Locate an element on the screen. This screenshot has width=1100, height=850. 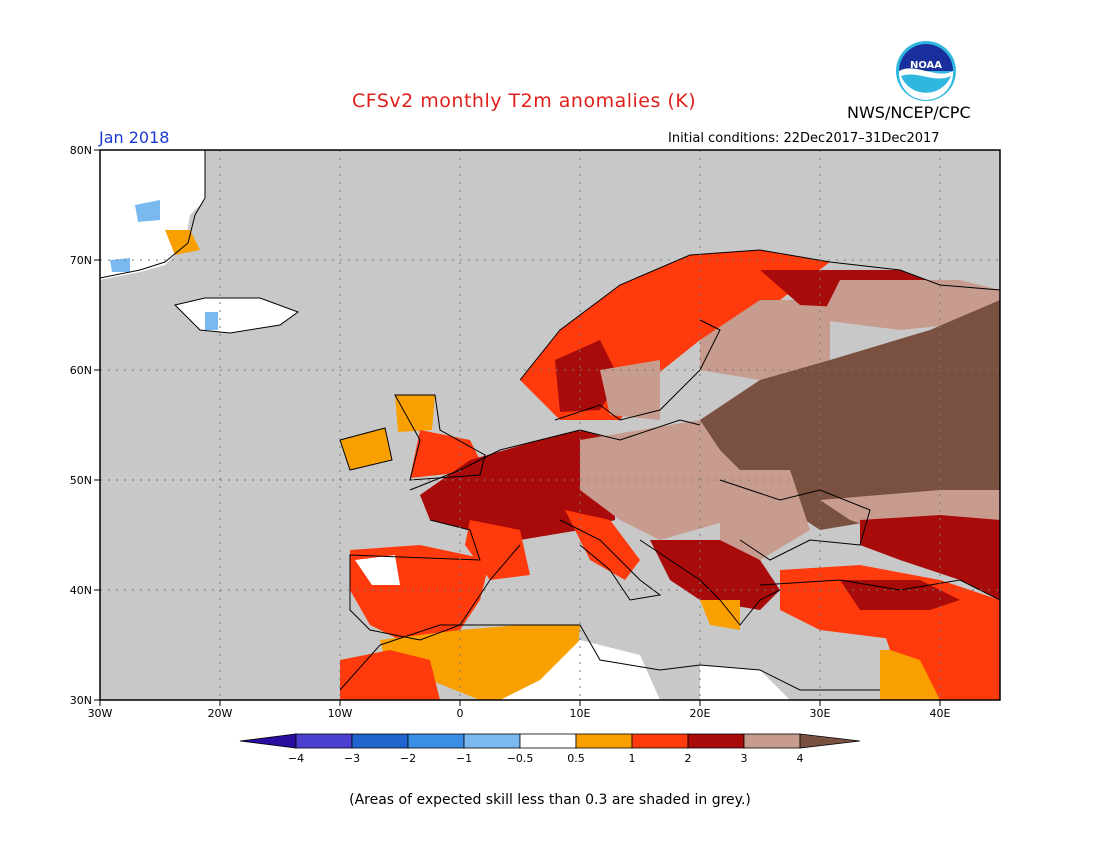
lon-label: 20W is located at coordinates (220, 713).